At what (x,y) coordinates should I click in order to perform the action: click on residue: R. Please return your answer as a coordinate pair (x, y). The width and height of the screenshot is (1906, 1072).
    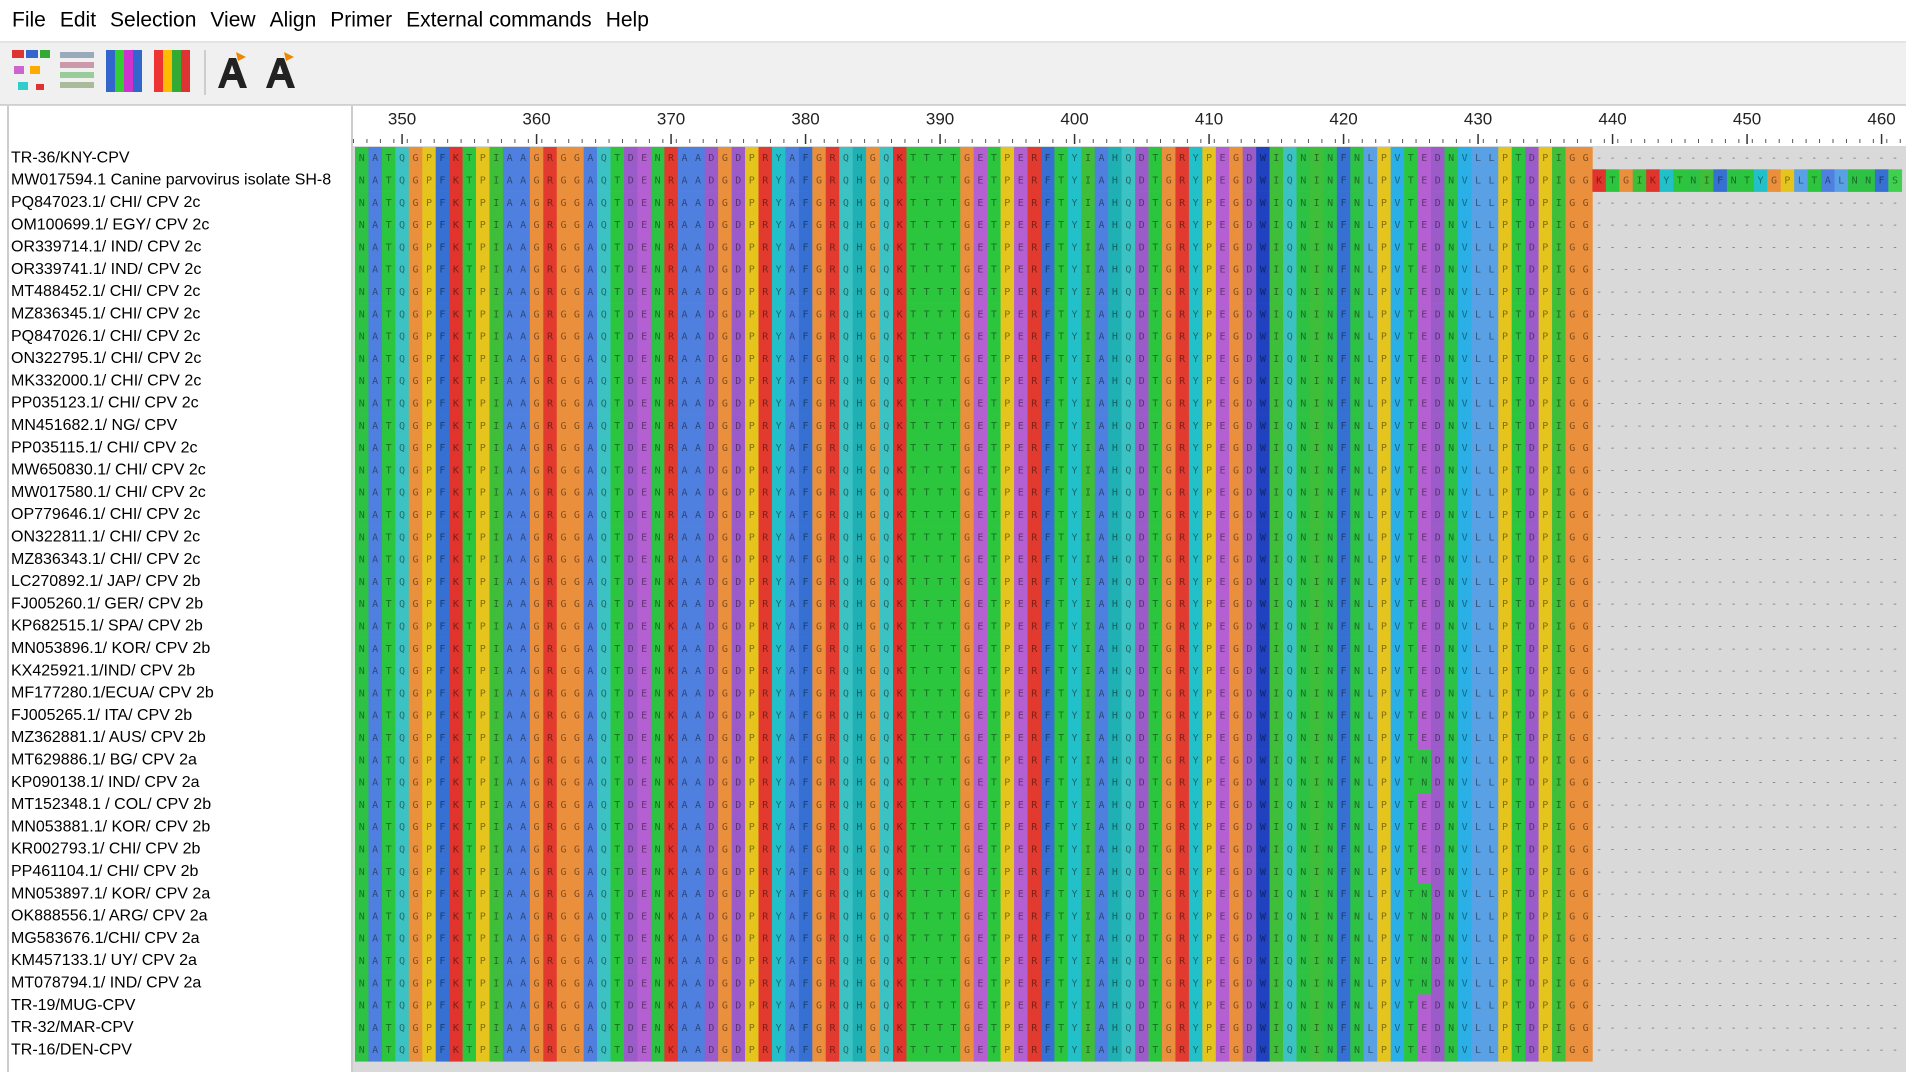
    Looking at the image, I should click on (1182, 560).